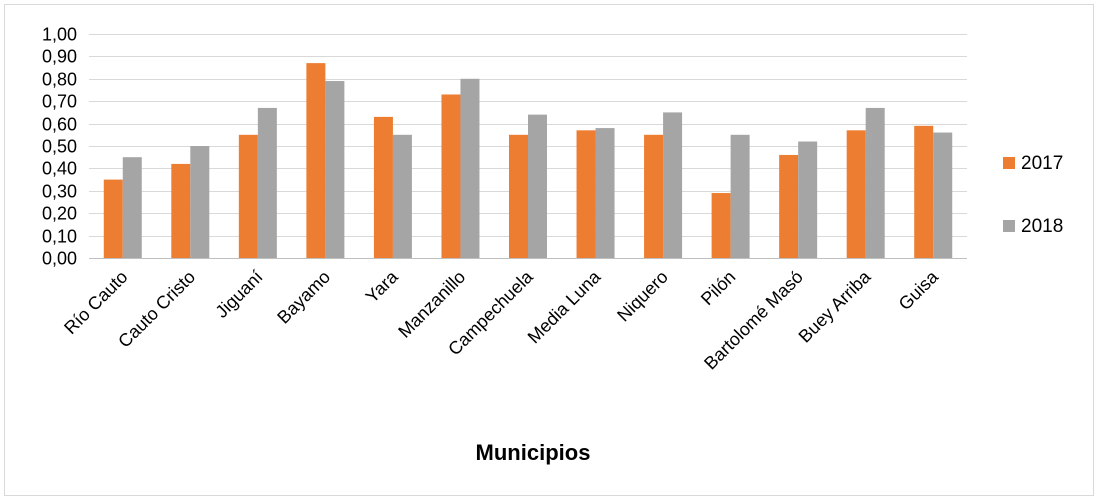  I want to click on x-category-label: Bayamo, so click(303, 297).